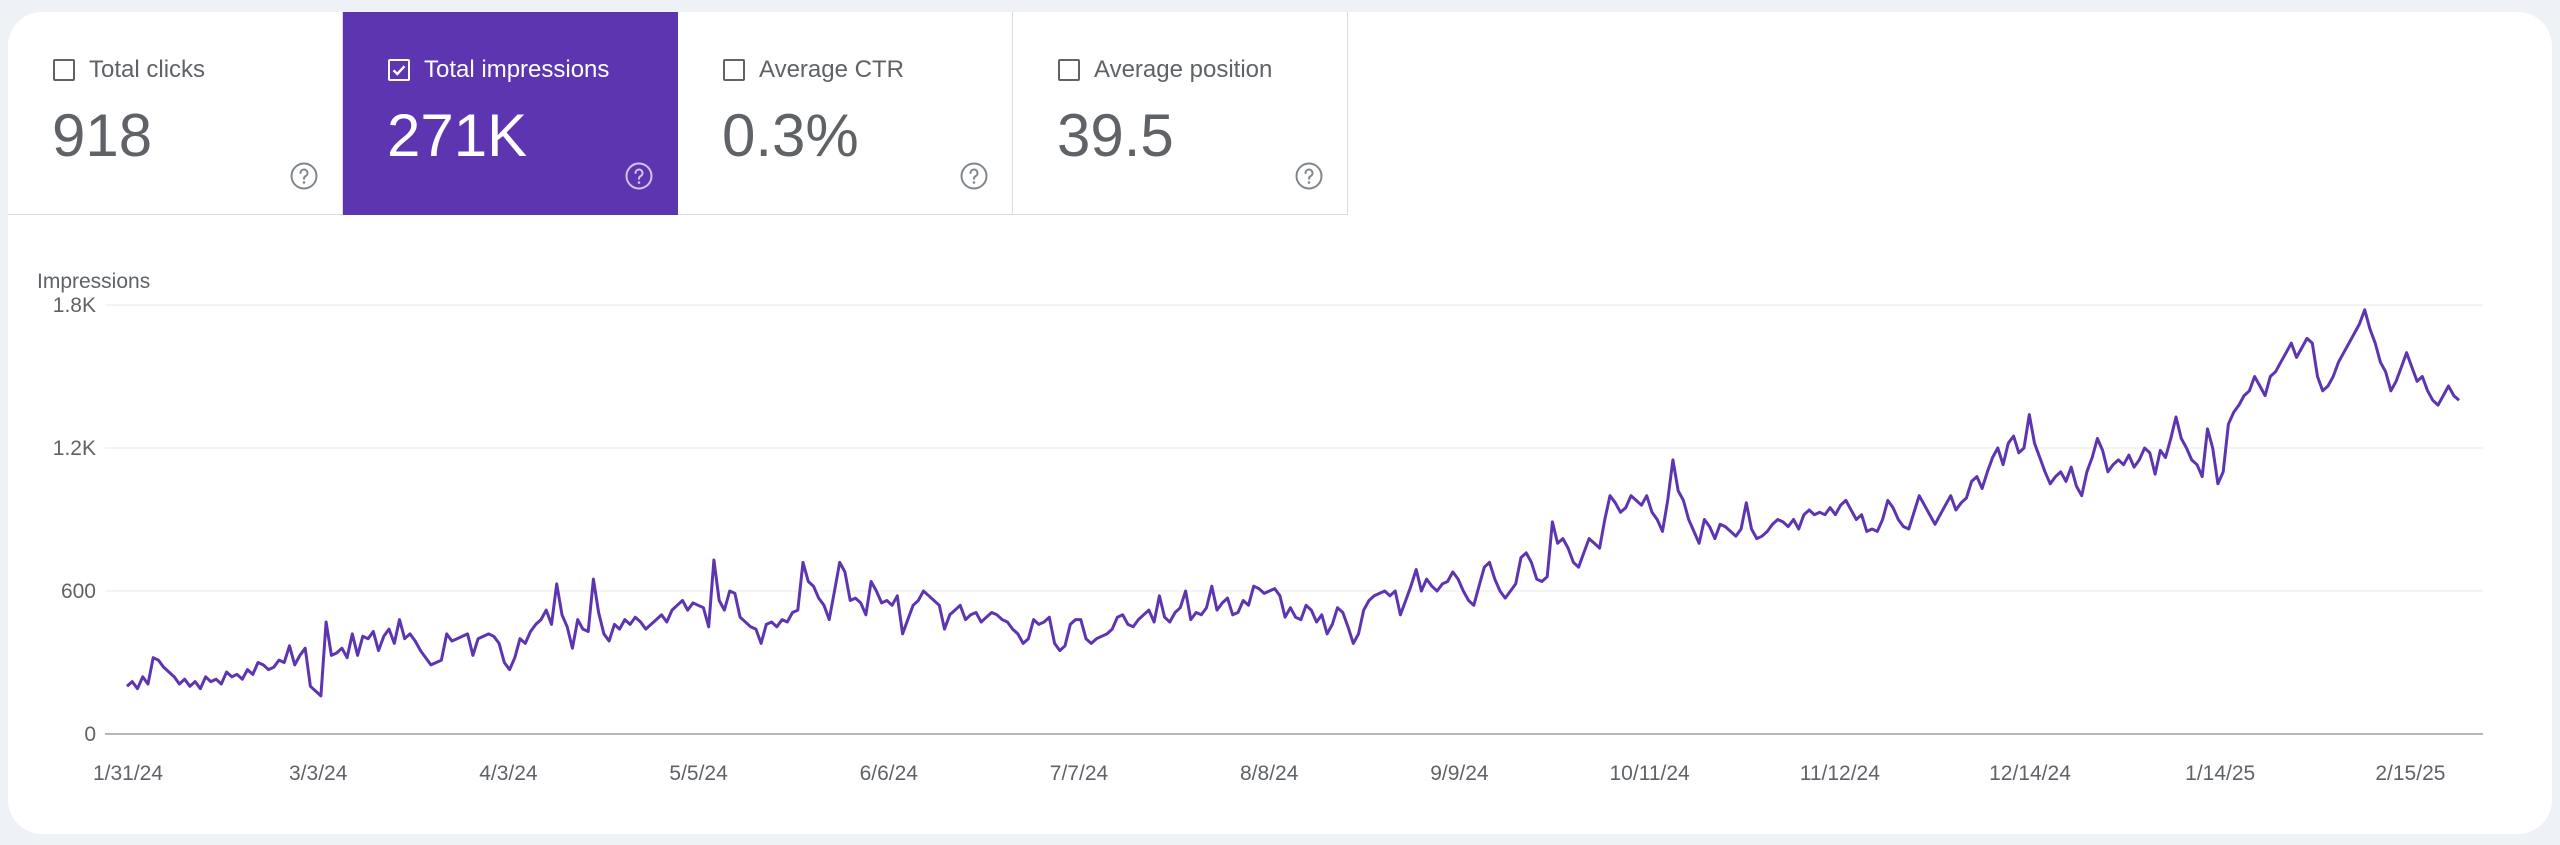 This screenshot has width=2560, height=845. I want to click on x-tick-label: 12/14/24, so click(2030, 773).